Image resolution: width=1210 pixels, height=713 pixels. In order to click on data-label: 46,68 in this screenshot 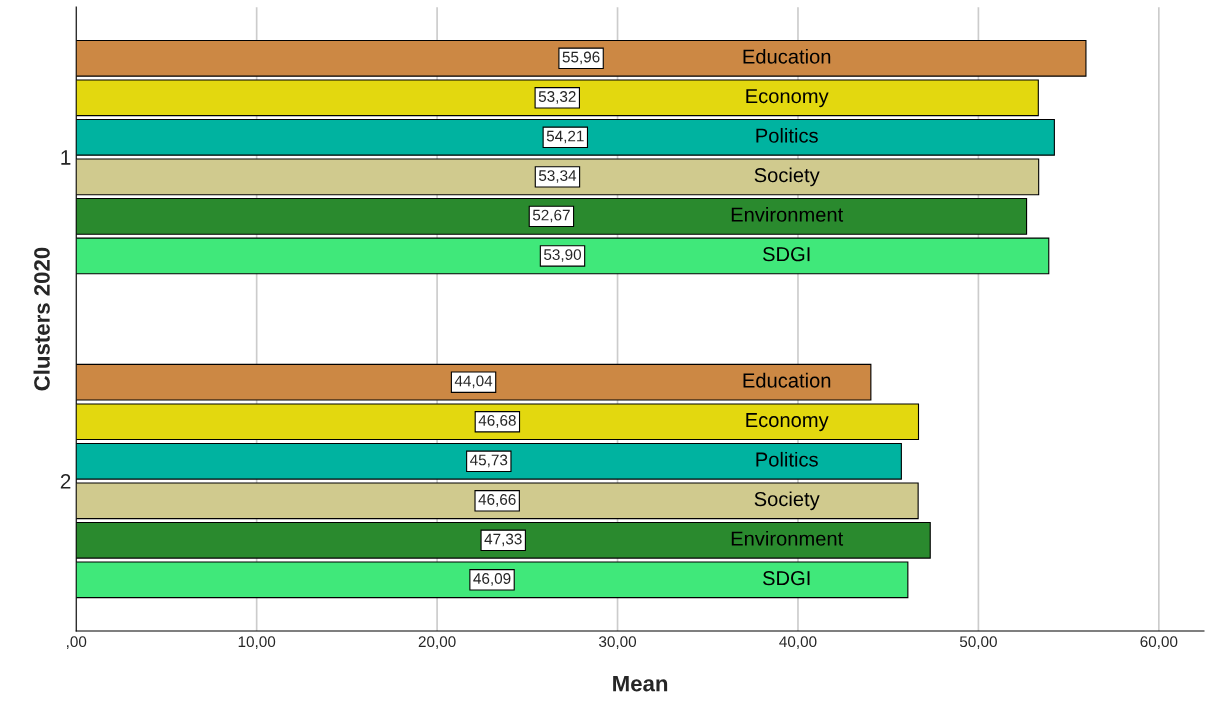, I will do `click(497, 421)`.